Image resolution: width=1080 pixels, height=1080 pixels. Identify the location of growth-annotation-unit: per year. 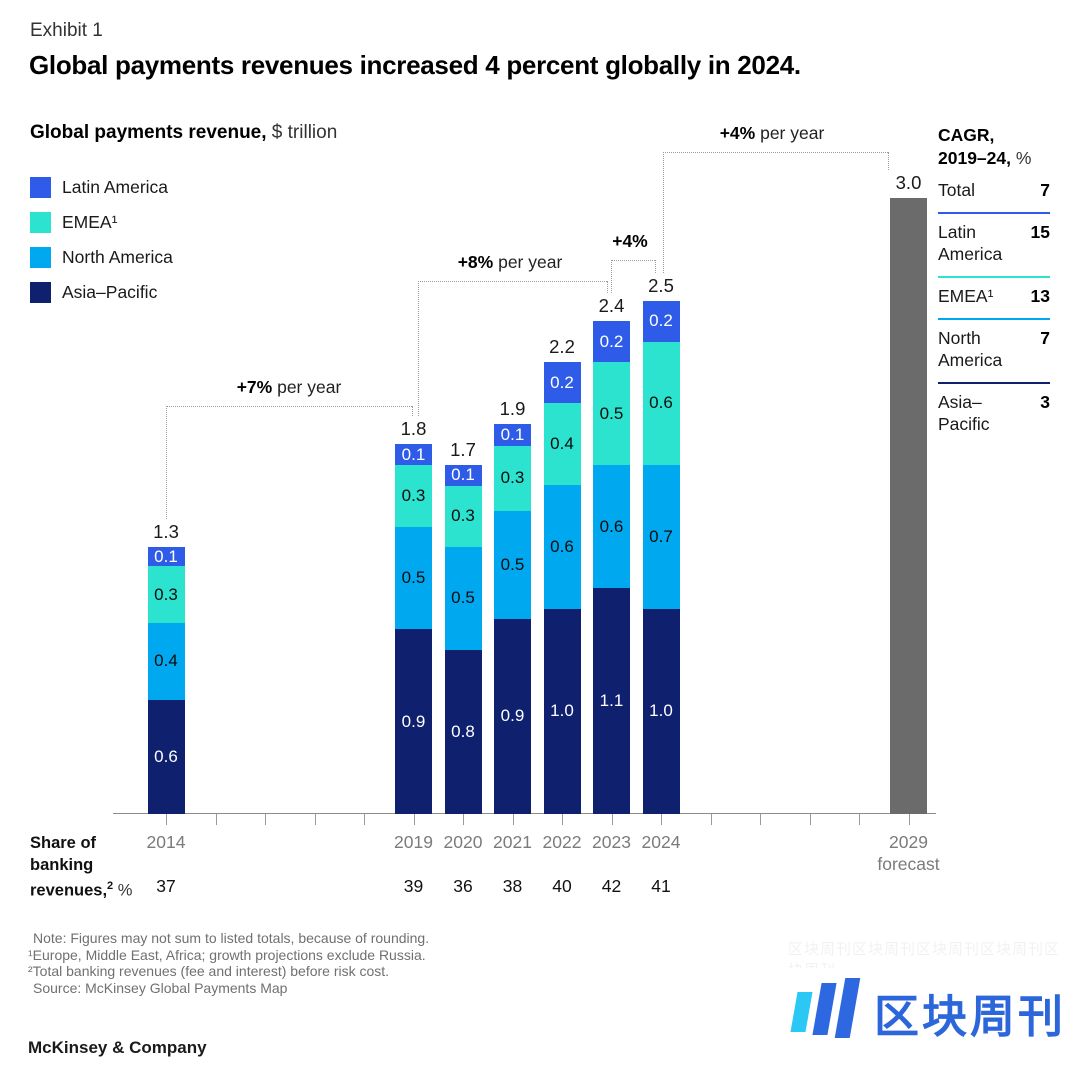
(528, 262).